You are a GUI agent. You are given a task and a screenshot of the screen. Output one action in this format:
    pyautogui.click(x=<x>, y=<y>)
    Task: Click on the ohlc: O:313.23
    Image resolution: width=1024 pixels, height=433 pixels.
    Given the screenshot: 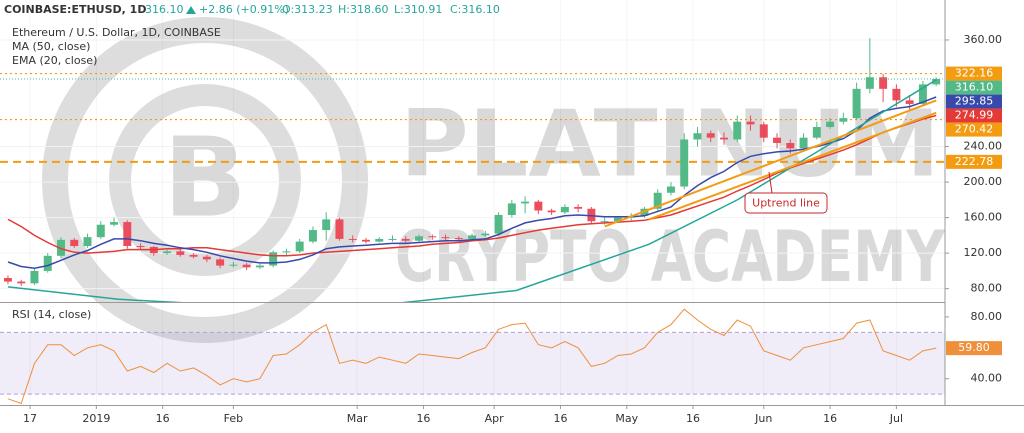 What is the action you would take?
    pyautogui.click(x=307, y=9)
    